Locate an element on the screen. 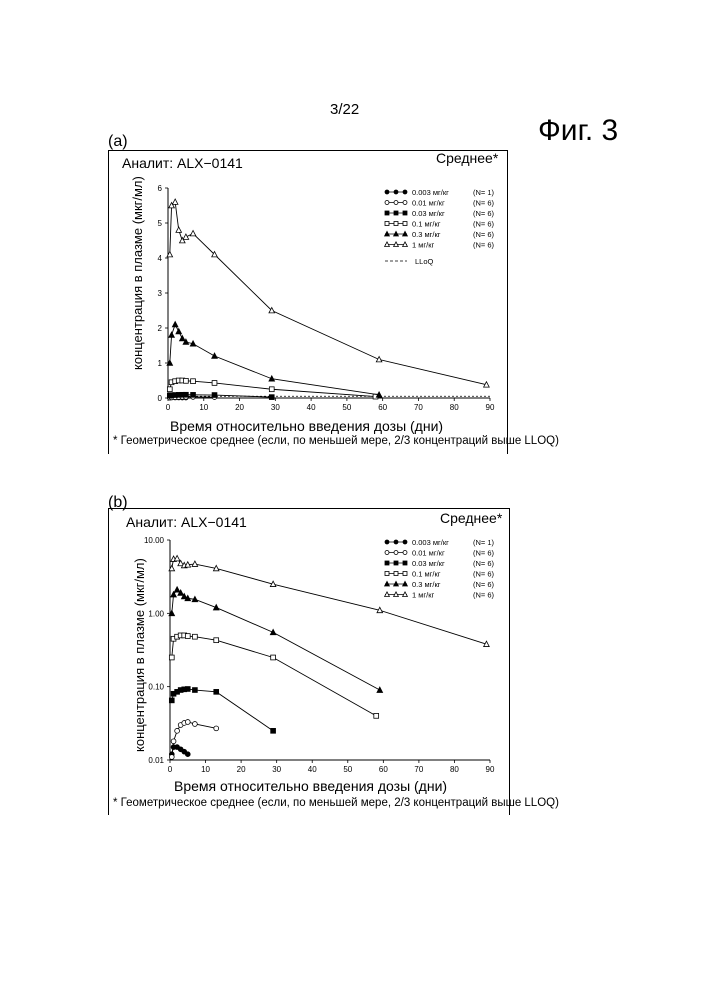 The width and height of the screenshot is (704, 1000). y-tick-label: 2 is located at coordinates (160, 328).